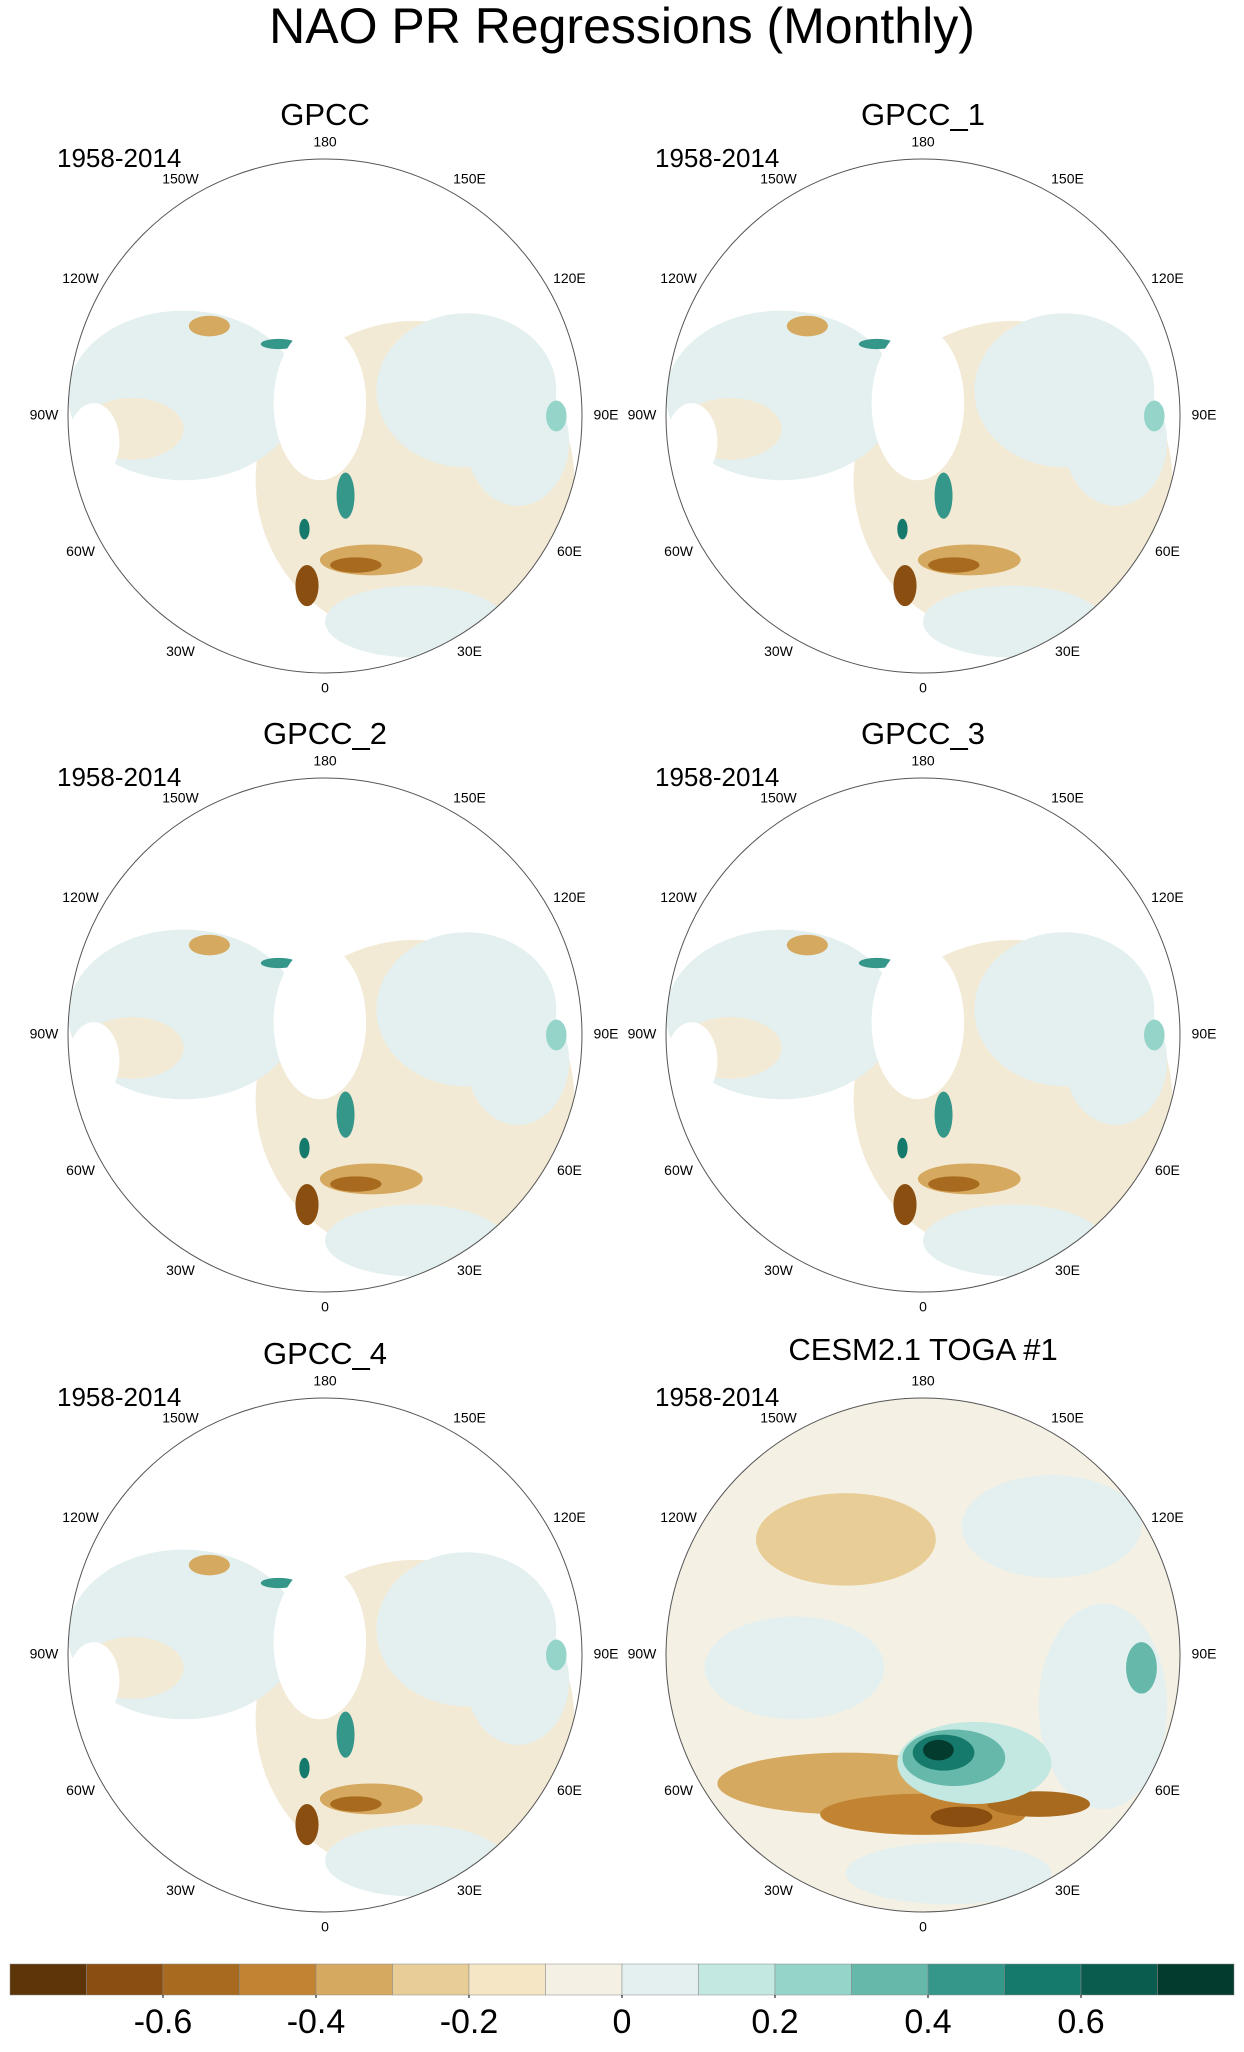 The width and height of the screenshot is (1244, 2052). I want to click on colorbar-label: 0.4, so click(927, 2022).